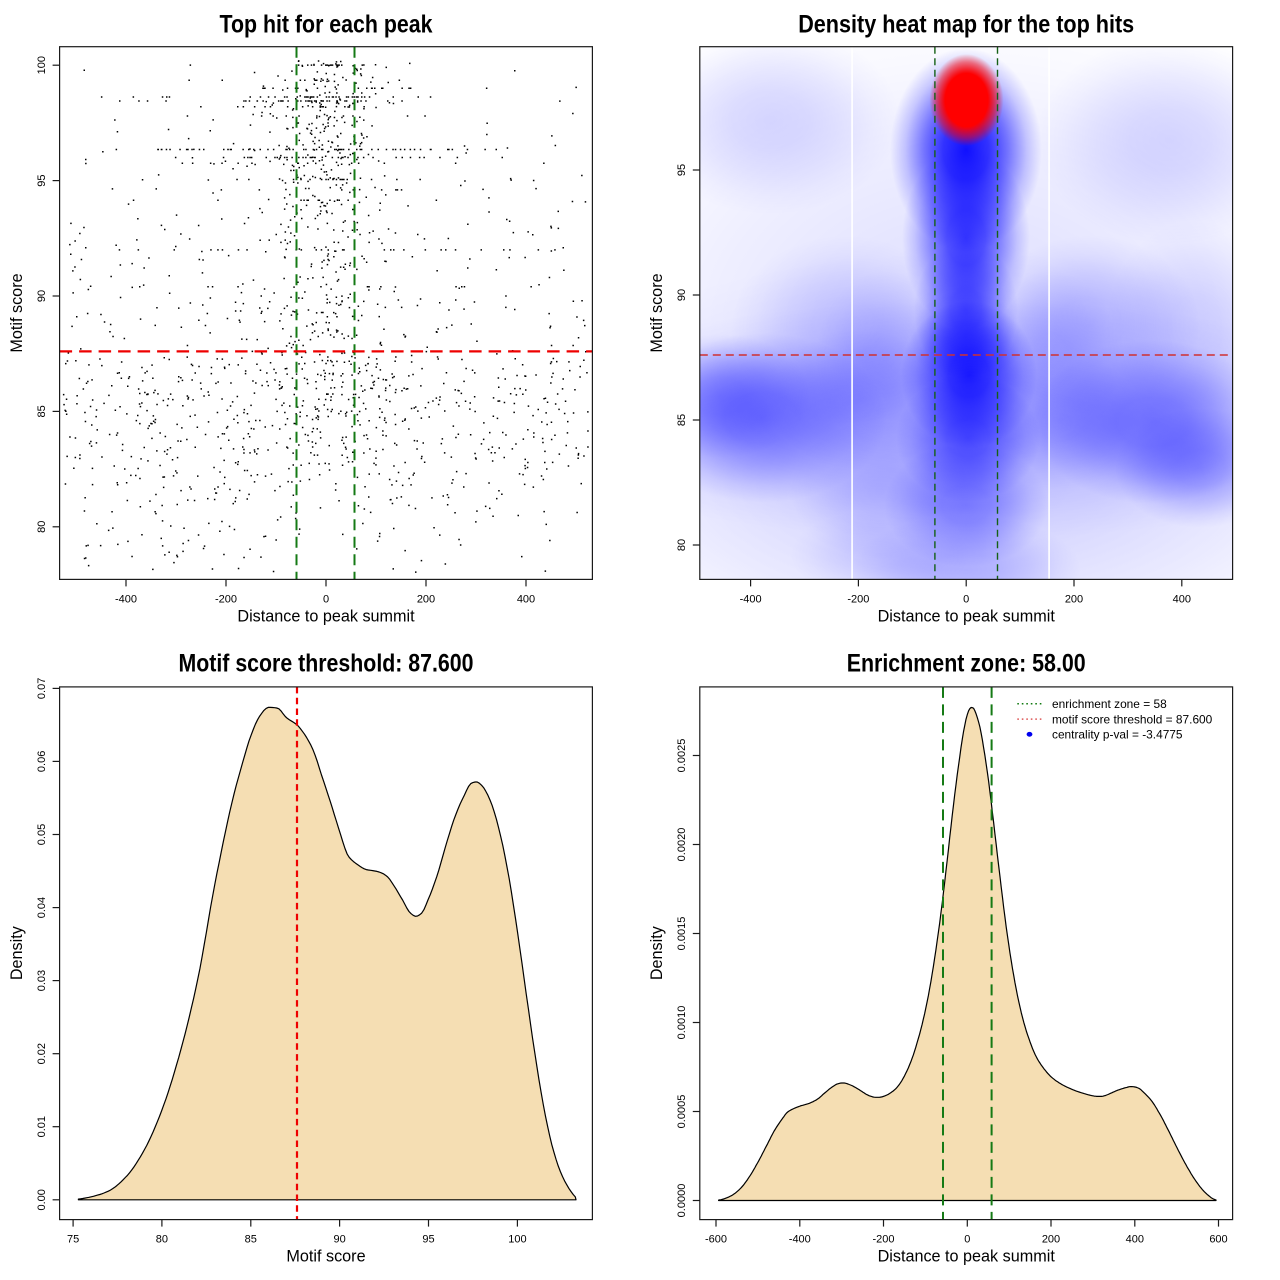 The image size is (1280, 1280). What do you see at coordinates (682, 1112) in the screenshot?
I see `svg-text: 0.0005` at bounding box center [682, 1112].